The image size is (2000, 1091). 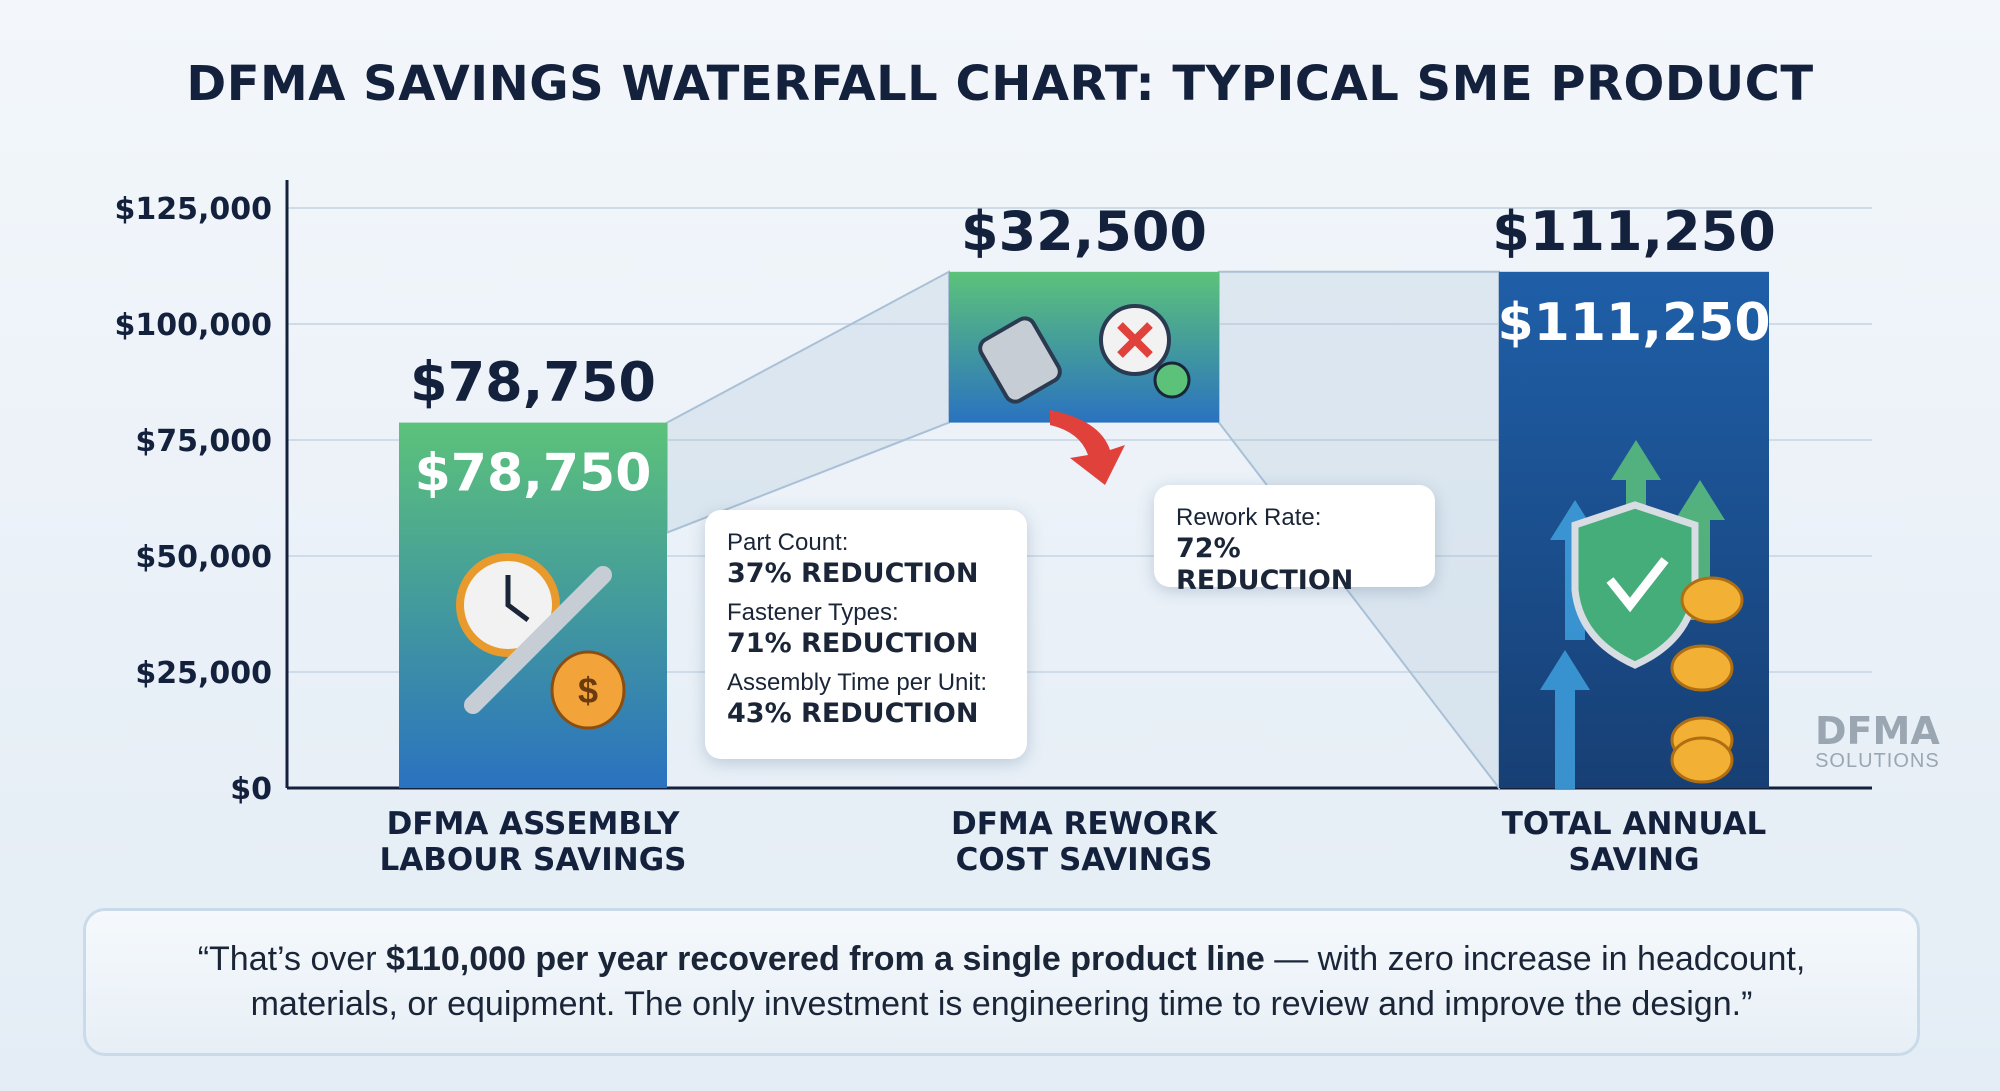 I want to click on logo-name: DFMA, so click(x=1877, y=731).